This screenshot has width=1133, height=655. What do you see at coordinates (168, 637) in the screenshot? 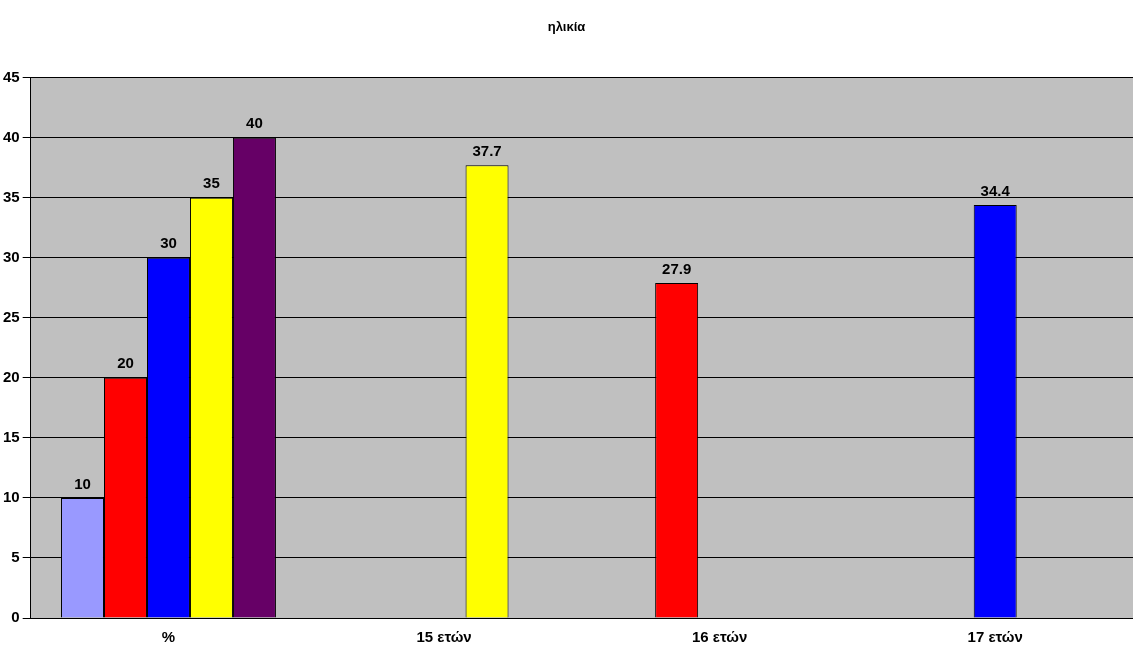
I see `x-tick-label: %` at bounding box center [168, 637].